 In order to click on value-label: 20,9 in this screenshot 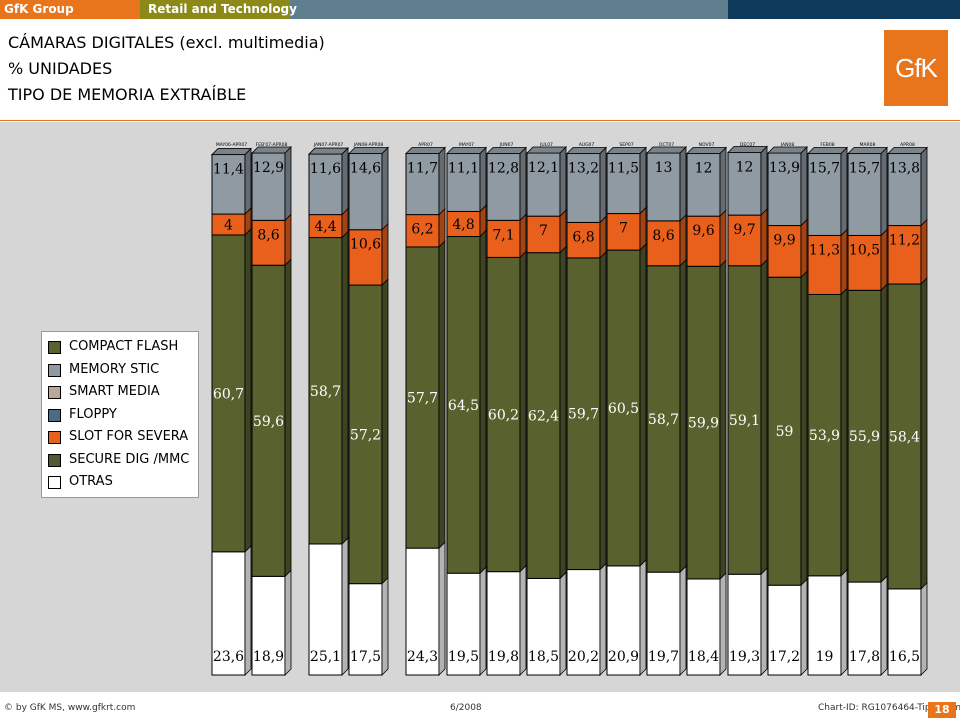, I will do `click(623, 657)`.